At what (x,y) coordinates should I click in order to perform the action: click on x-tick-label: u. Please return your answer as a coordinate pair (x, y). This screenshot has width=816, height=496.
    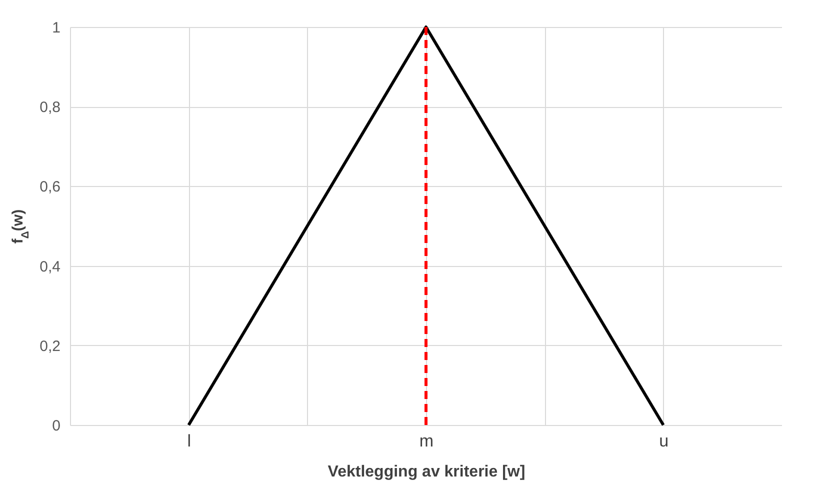
    Looking at the image, I should click on (664, 441).